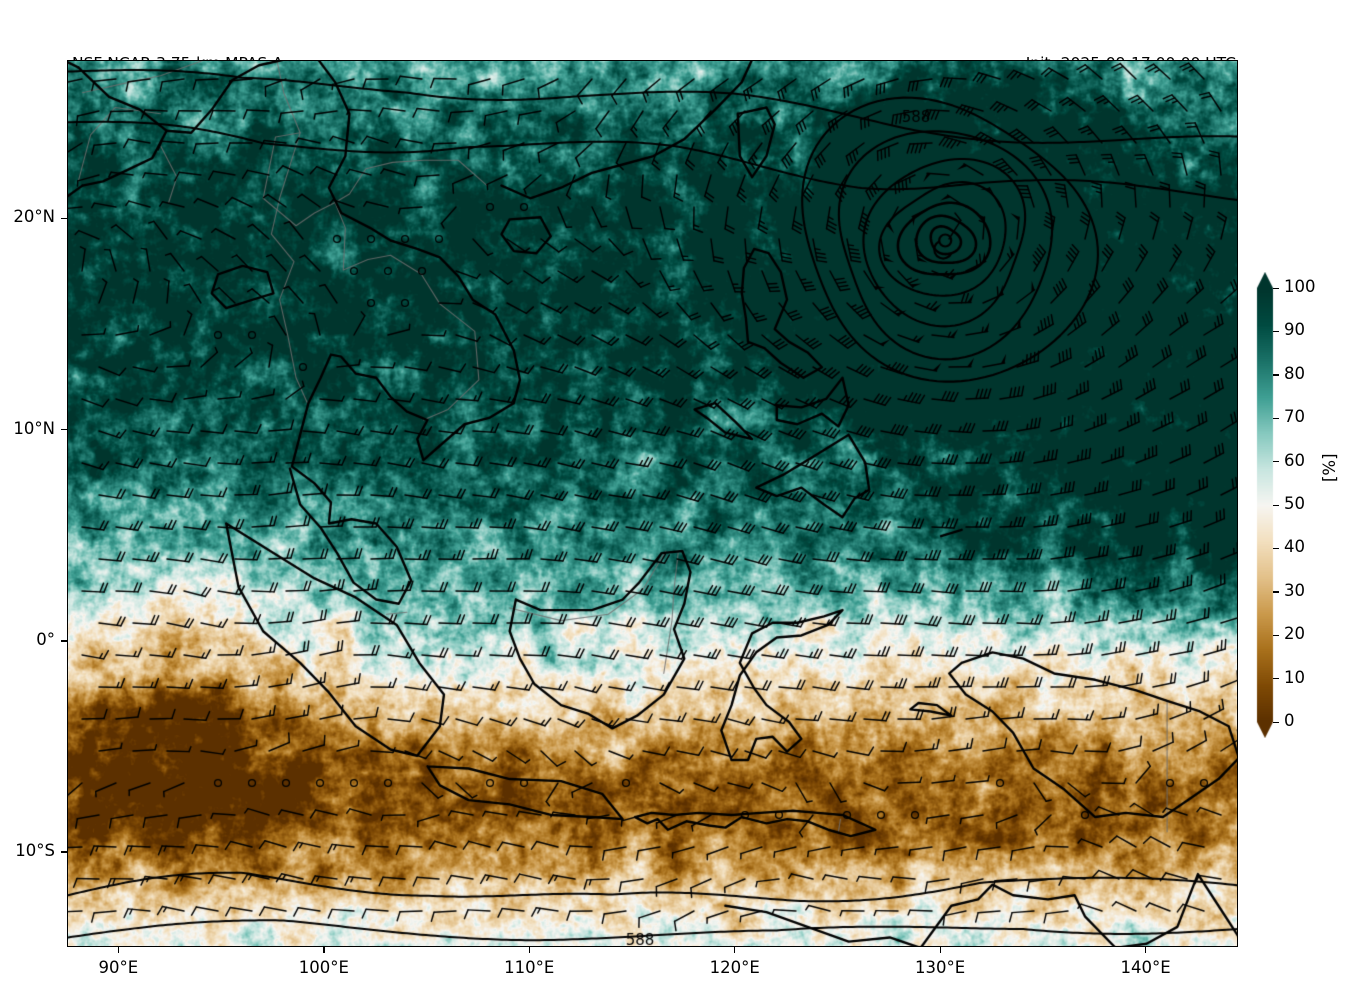 This screenshot has width=1361, height=997. Describe the element at coordinates (35, 850) in the screenshot. I see `y-tick-label: 10°S` at that location.